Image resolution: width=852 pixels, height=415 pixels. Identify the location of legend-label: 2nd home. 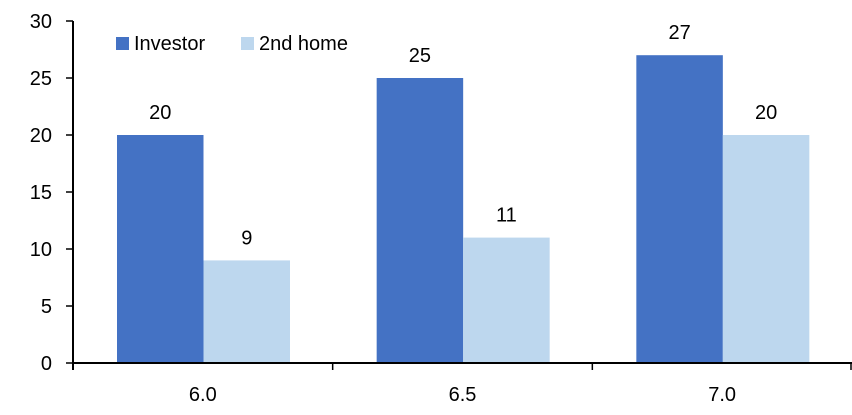
(303, 44).